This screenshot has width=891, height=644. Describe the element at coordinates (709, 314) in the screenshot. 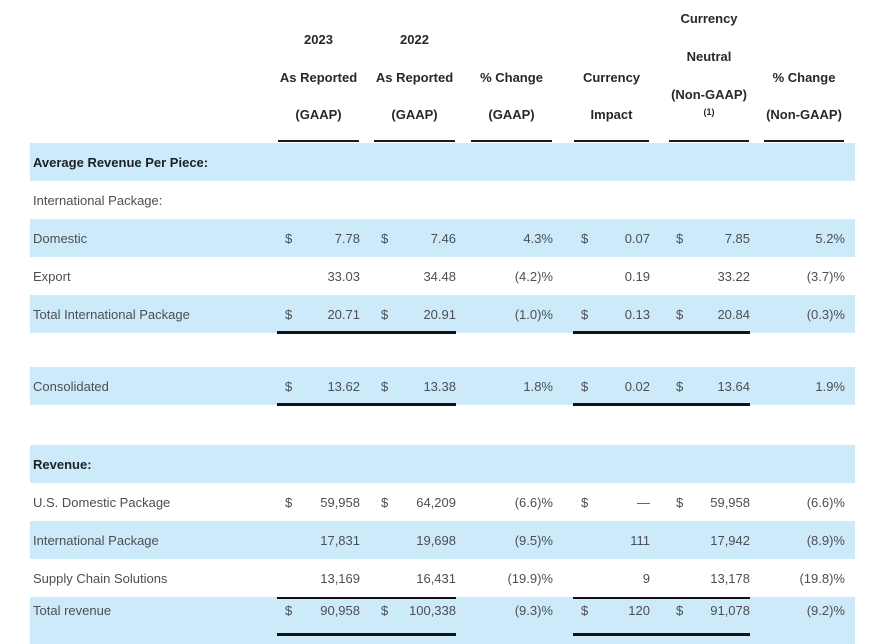

I see `cell-currency-neutral: $20.84` at that location.